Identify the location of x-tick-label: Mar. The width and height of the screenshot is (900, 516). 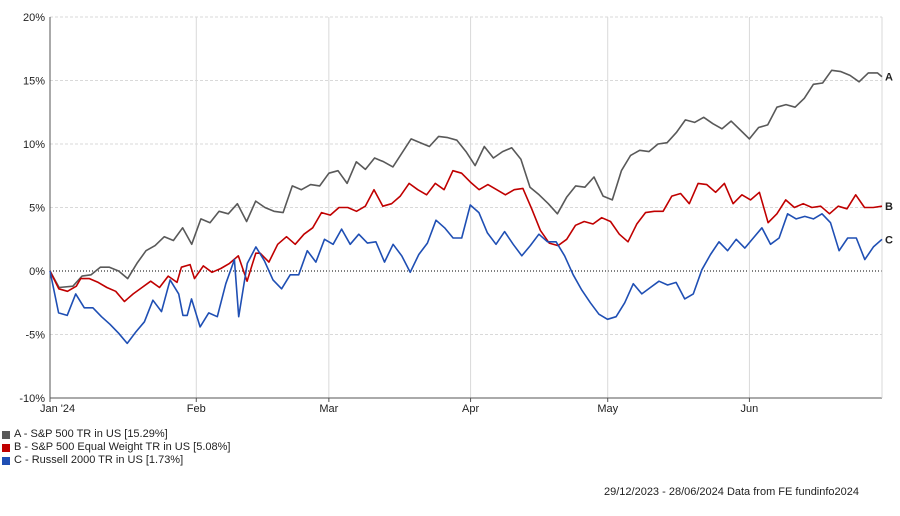
(328, 409).